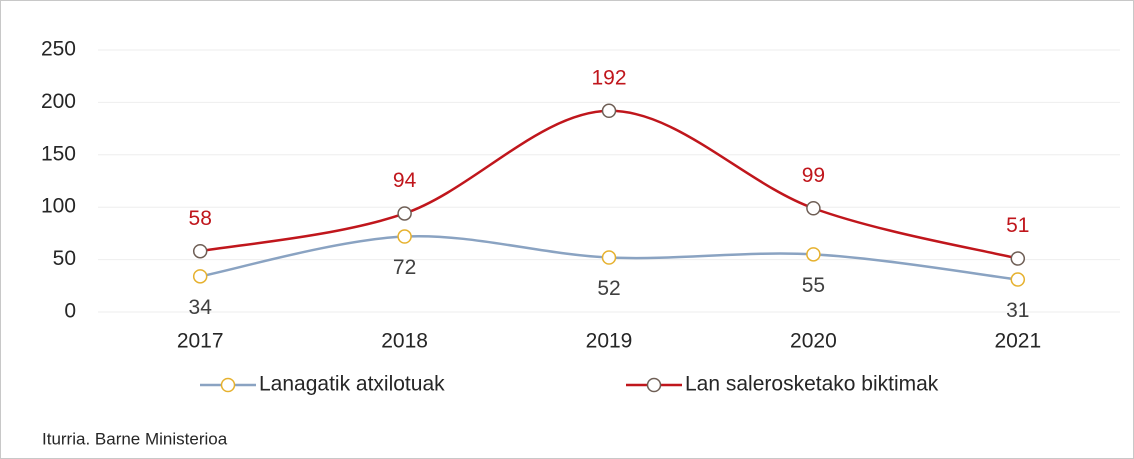 This screenshot has height=459, width=1134. What do you see at coordinates (608, 288) in the screenshot?
I see `data-label: 52` at bounding box center [608, 288].